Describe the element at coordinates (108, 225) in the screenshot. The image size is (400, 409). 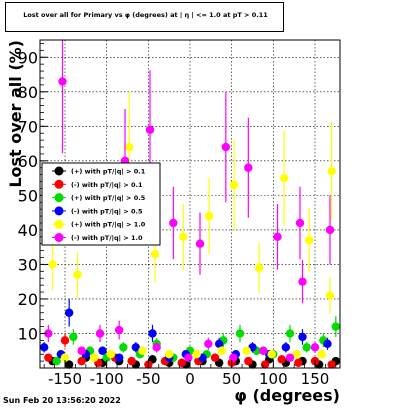
I see `legend-entry: (+) with pT/|q| > 1.0` at that location.